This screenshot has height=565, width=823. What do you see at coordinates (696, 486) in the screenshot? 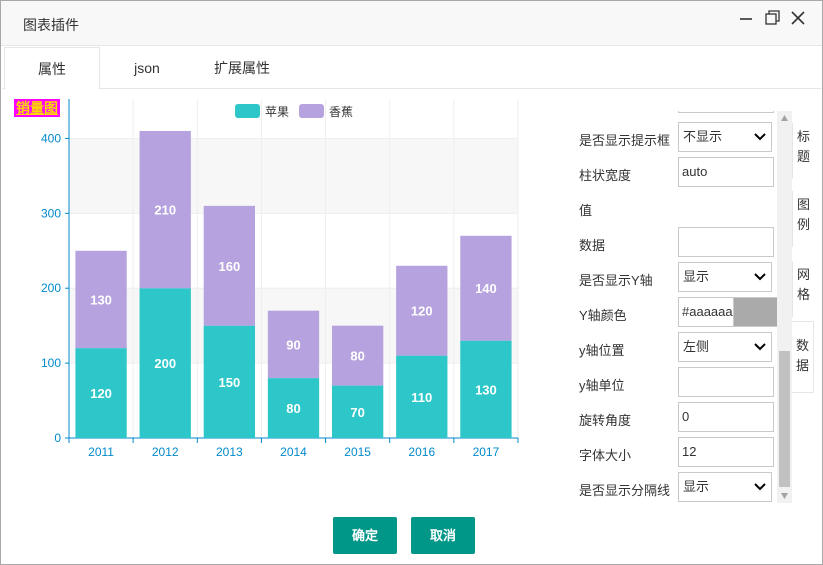
I see `split-line-select-value: 显示` at bounding box center [696, 486].